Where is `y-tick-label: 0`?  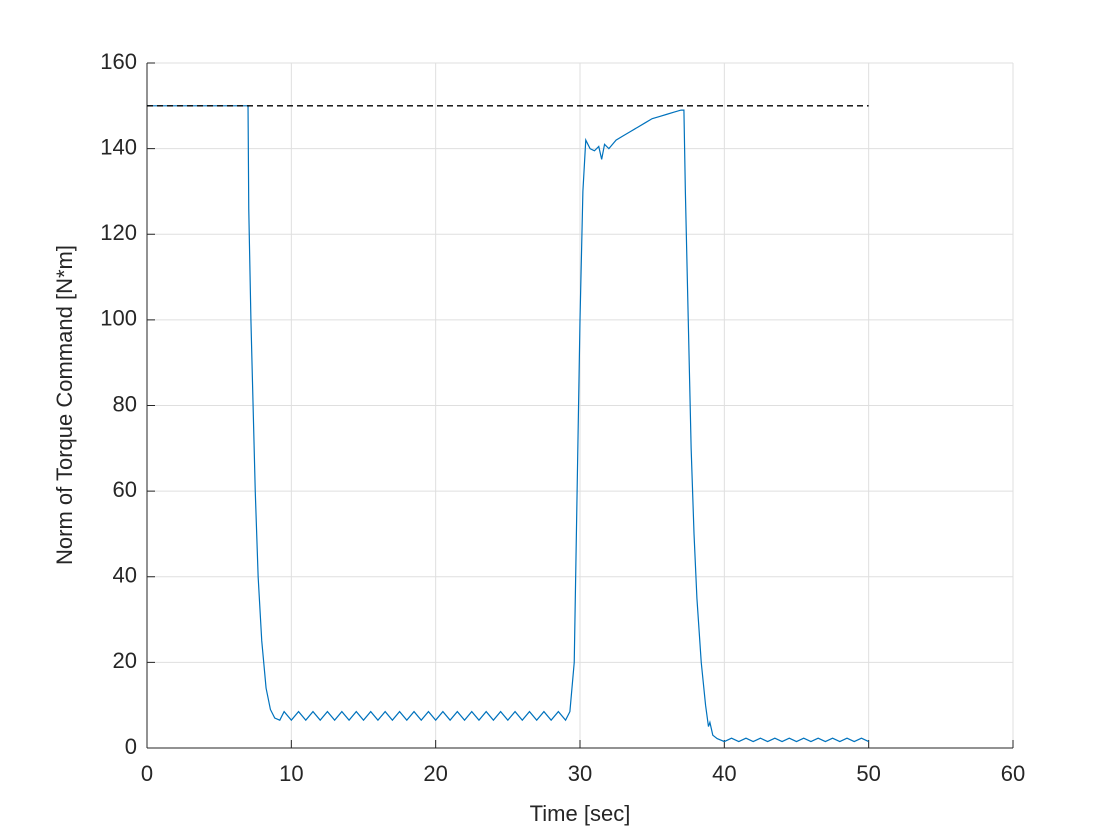
y-tick-label: 0 is located at coordinates (131, 746).